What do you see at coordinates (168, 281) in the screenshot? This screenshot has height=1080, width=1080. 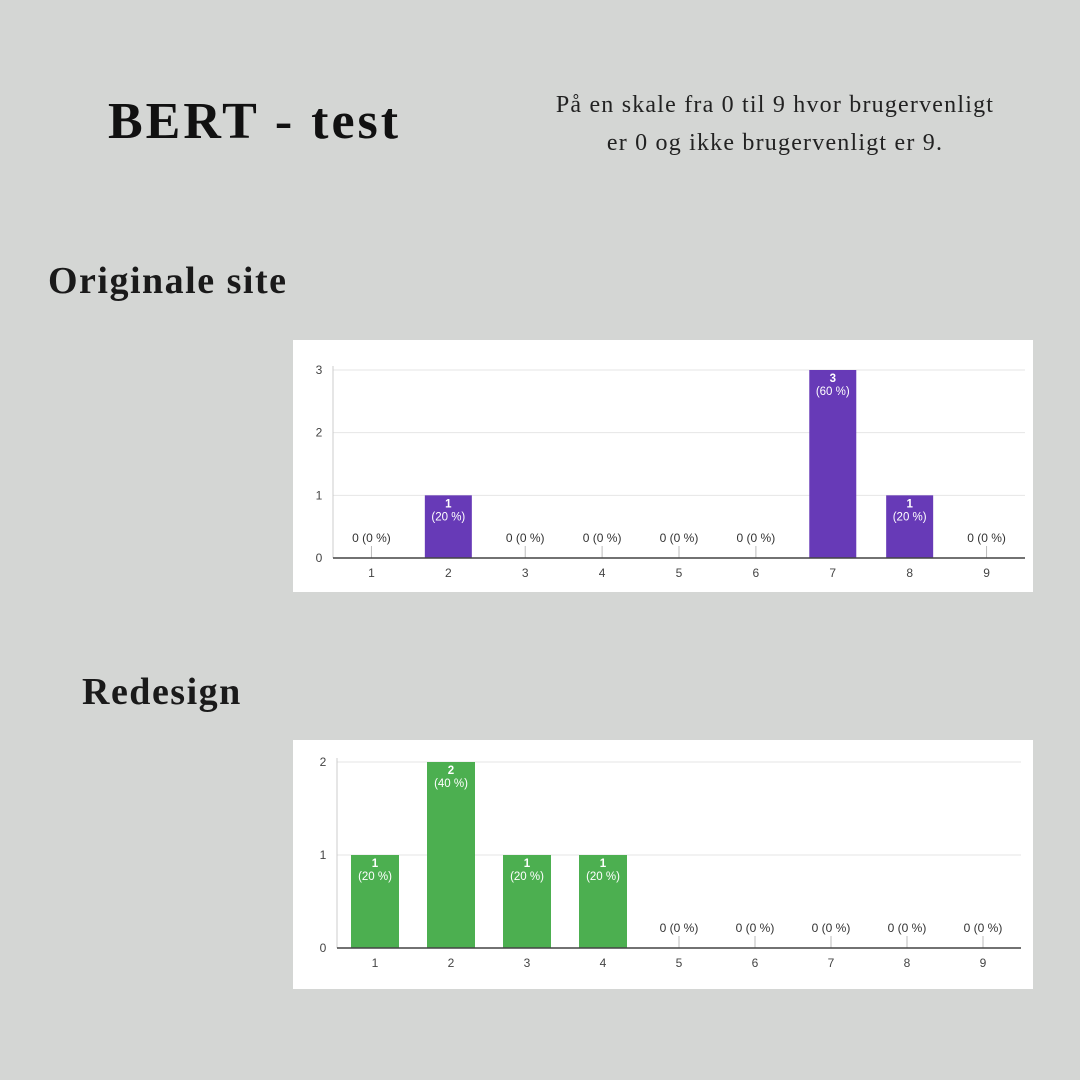 I see `section-heading-original: Originale site` at bounding box center [168, 281].